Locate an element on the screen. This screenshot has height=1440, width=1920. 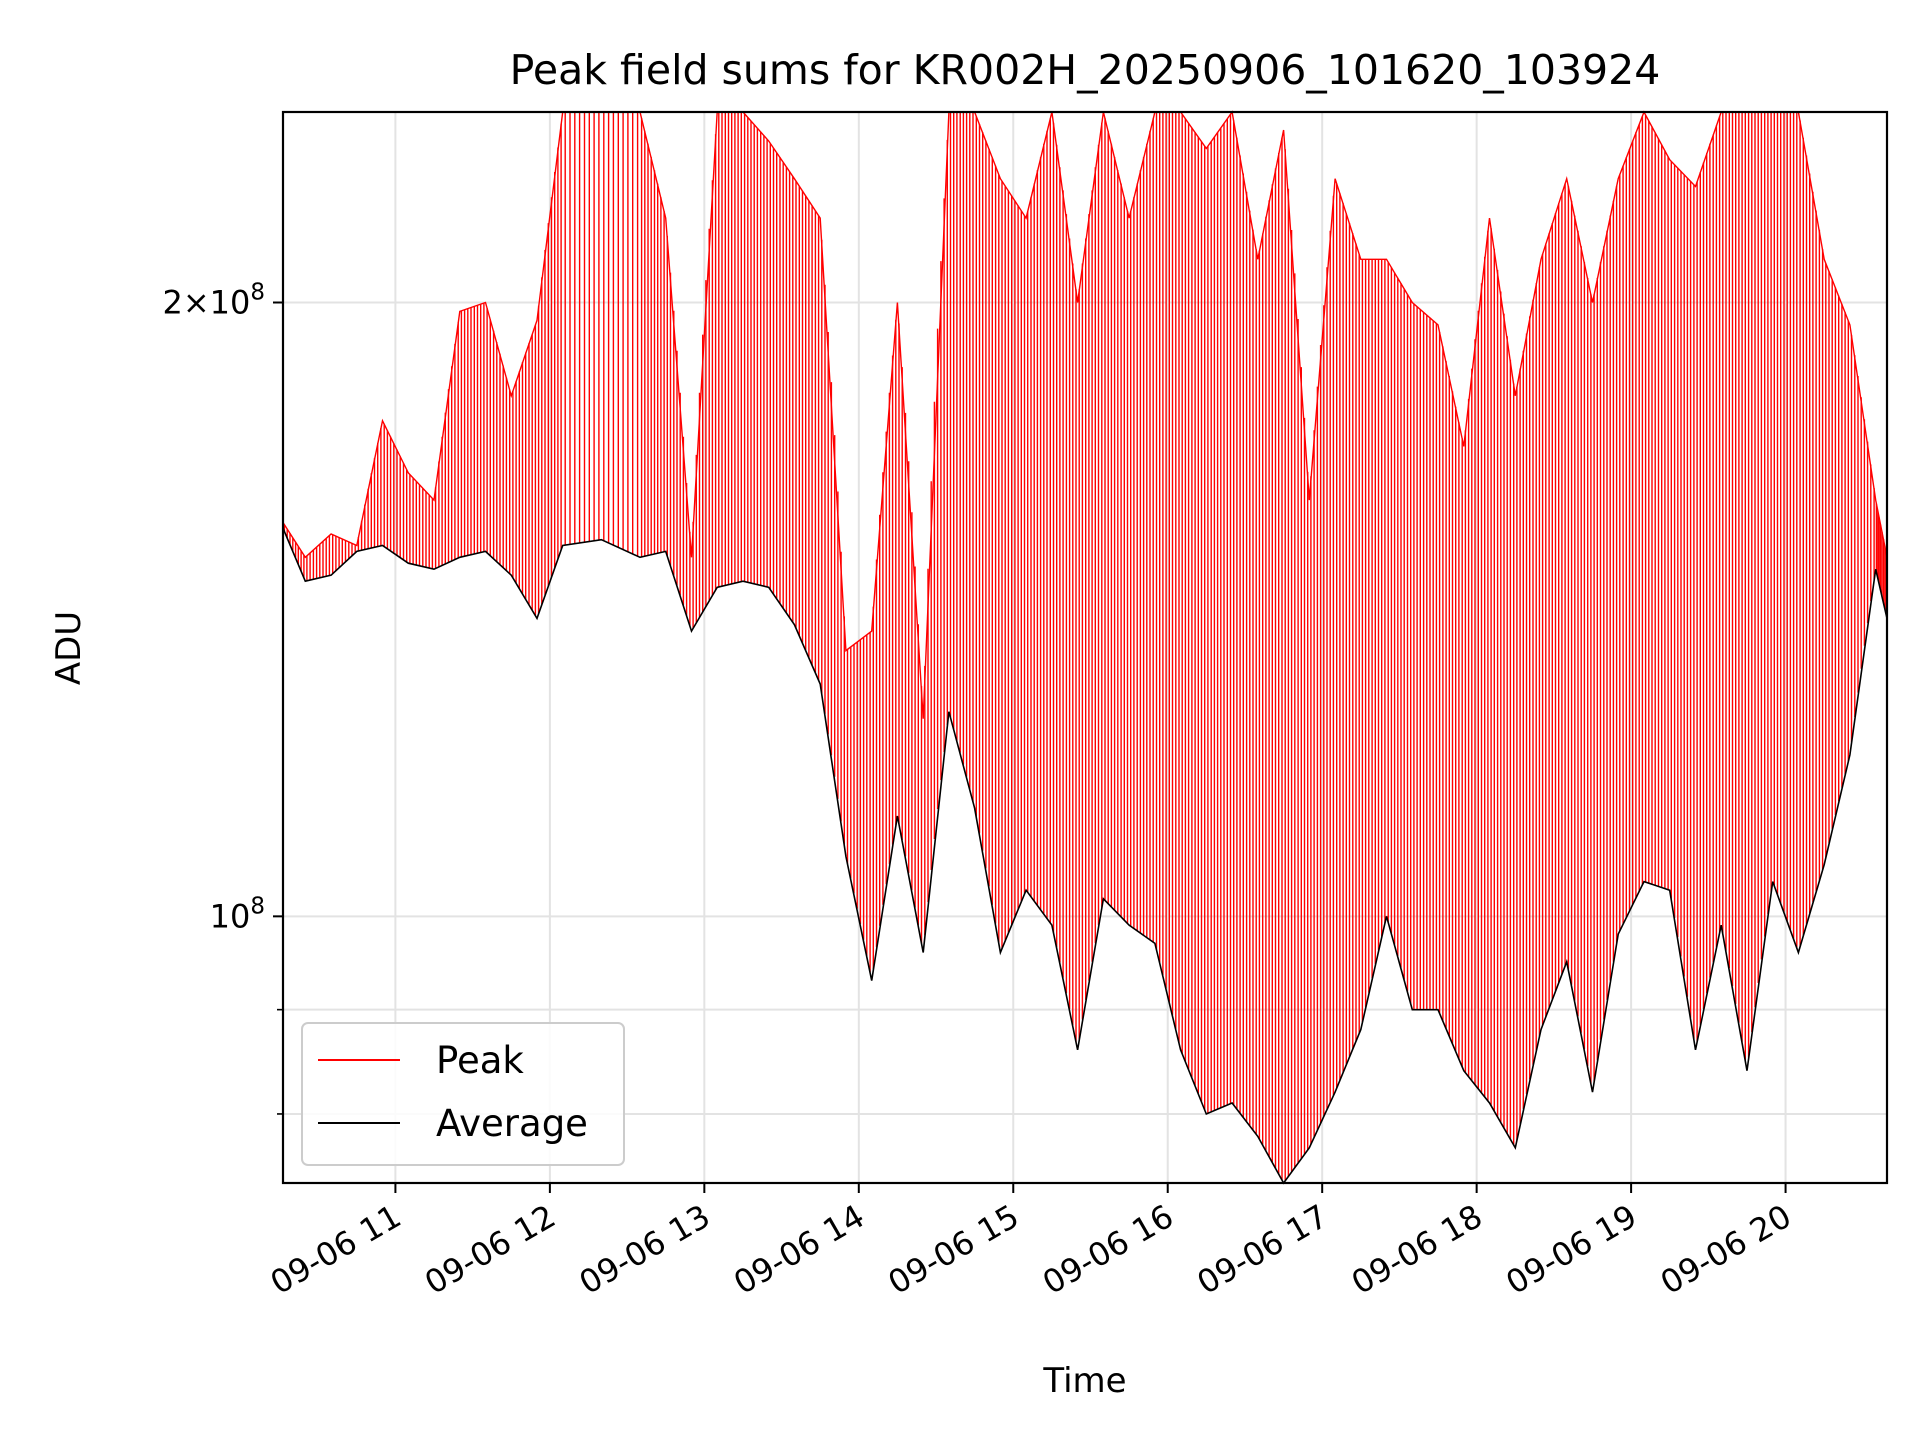
y-axis-title: ADU is located at coordinates (69, 648).